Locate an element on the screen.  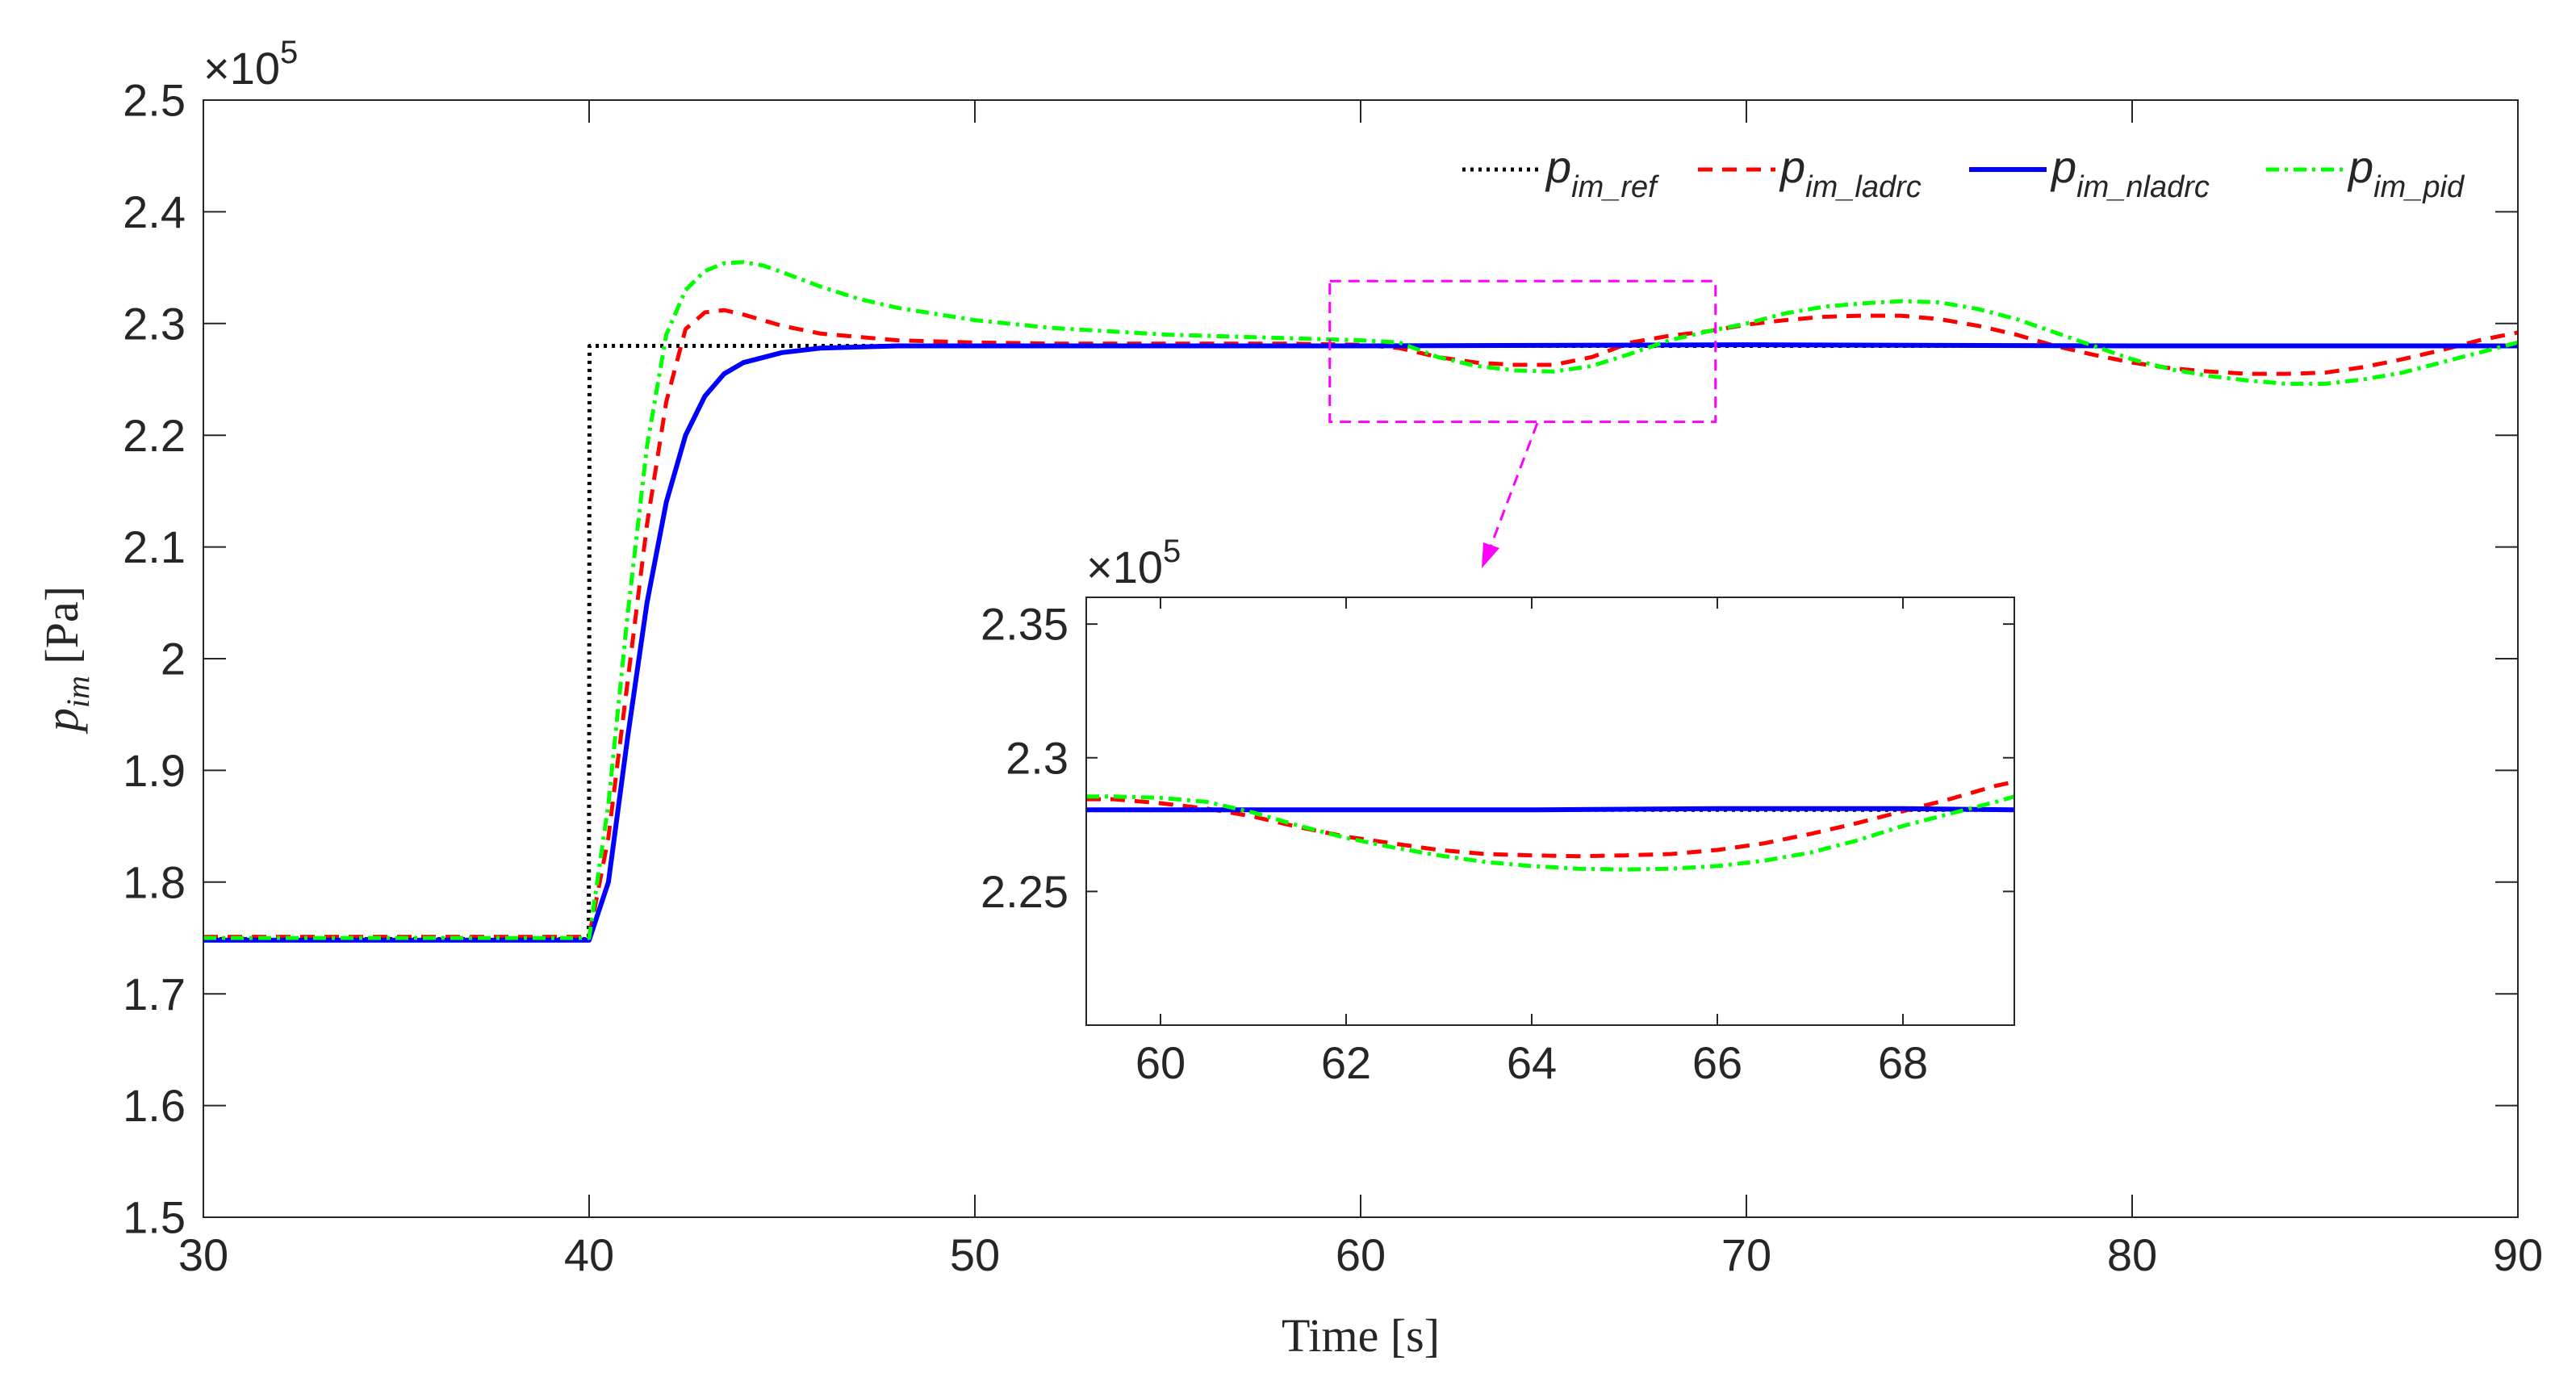
main-y-tick-label: 1.9 is located at coordinates (154, 770).